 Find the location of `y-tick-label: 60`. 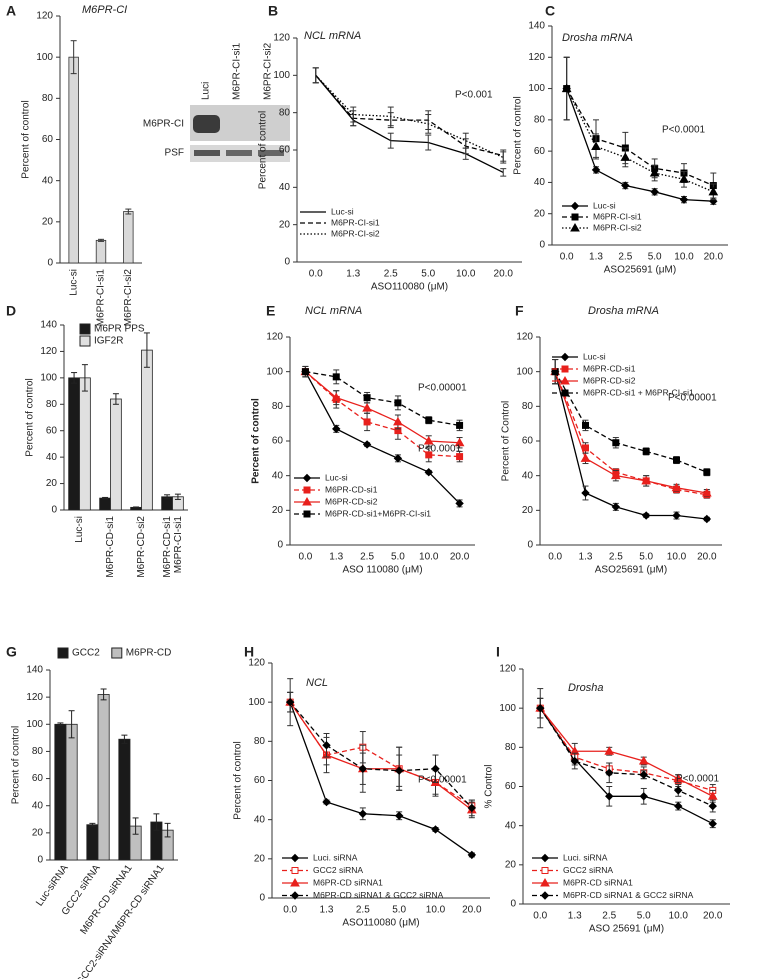

y-tick-label: 60 is located at coordinates (48, 139).